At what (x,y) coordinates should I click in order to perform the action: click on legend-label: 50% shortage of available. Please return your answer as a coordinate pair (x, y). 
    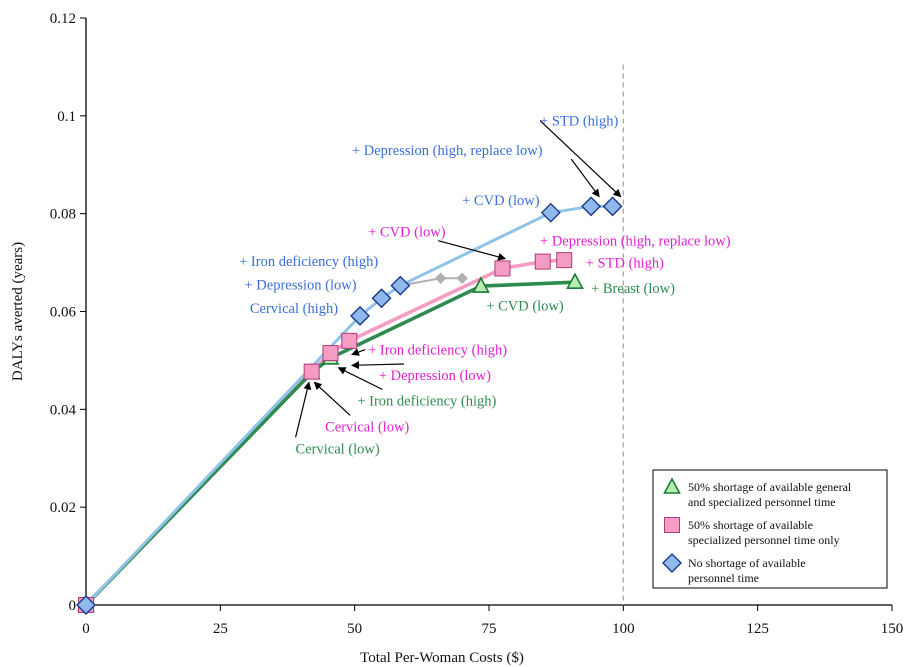
    Looking at the image, I should click on (750, 525).